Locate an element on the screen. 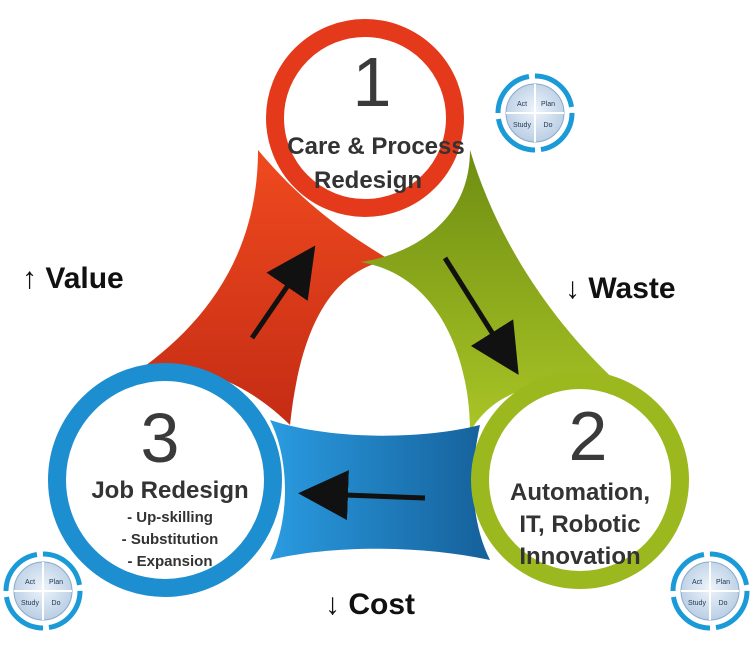 This screenshot has width=752, height=646. arrow-waste is located at coordinates (480, 315).